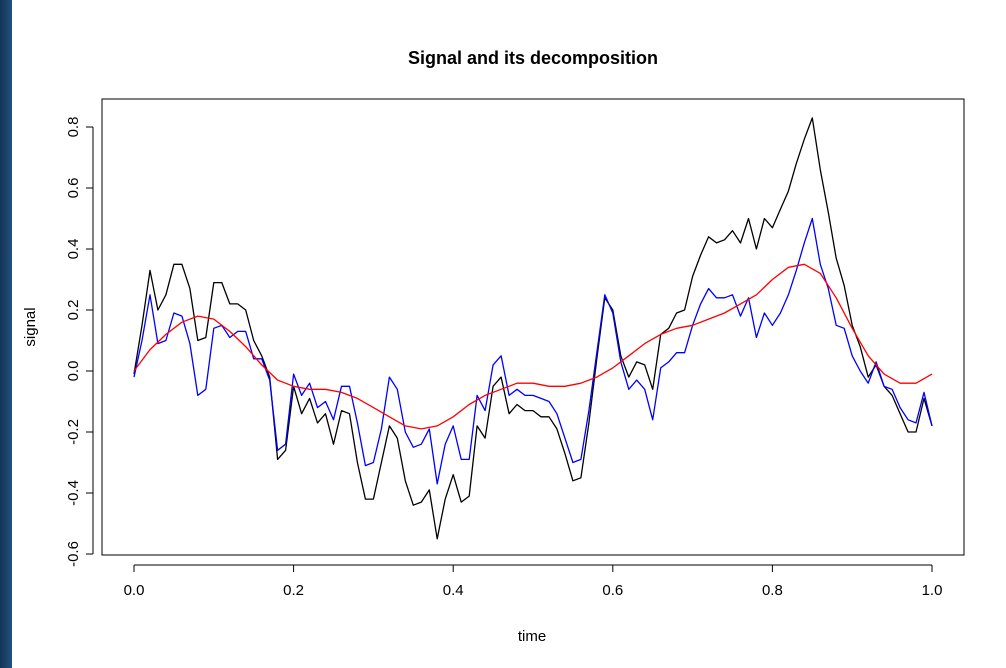 The width and height of the screenshot is (1006, 668). Describe the element at coordinates (533, 58) in the screenshot. I see `chart-title: Signal and its decomposition` at that location.